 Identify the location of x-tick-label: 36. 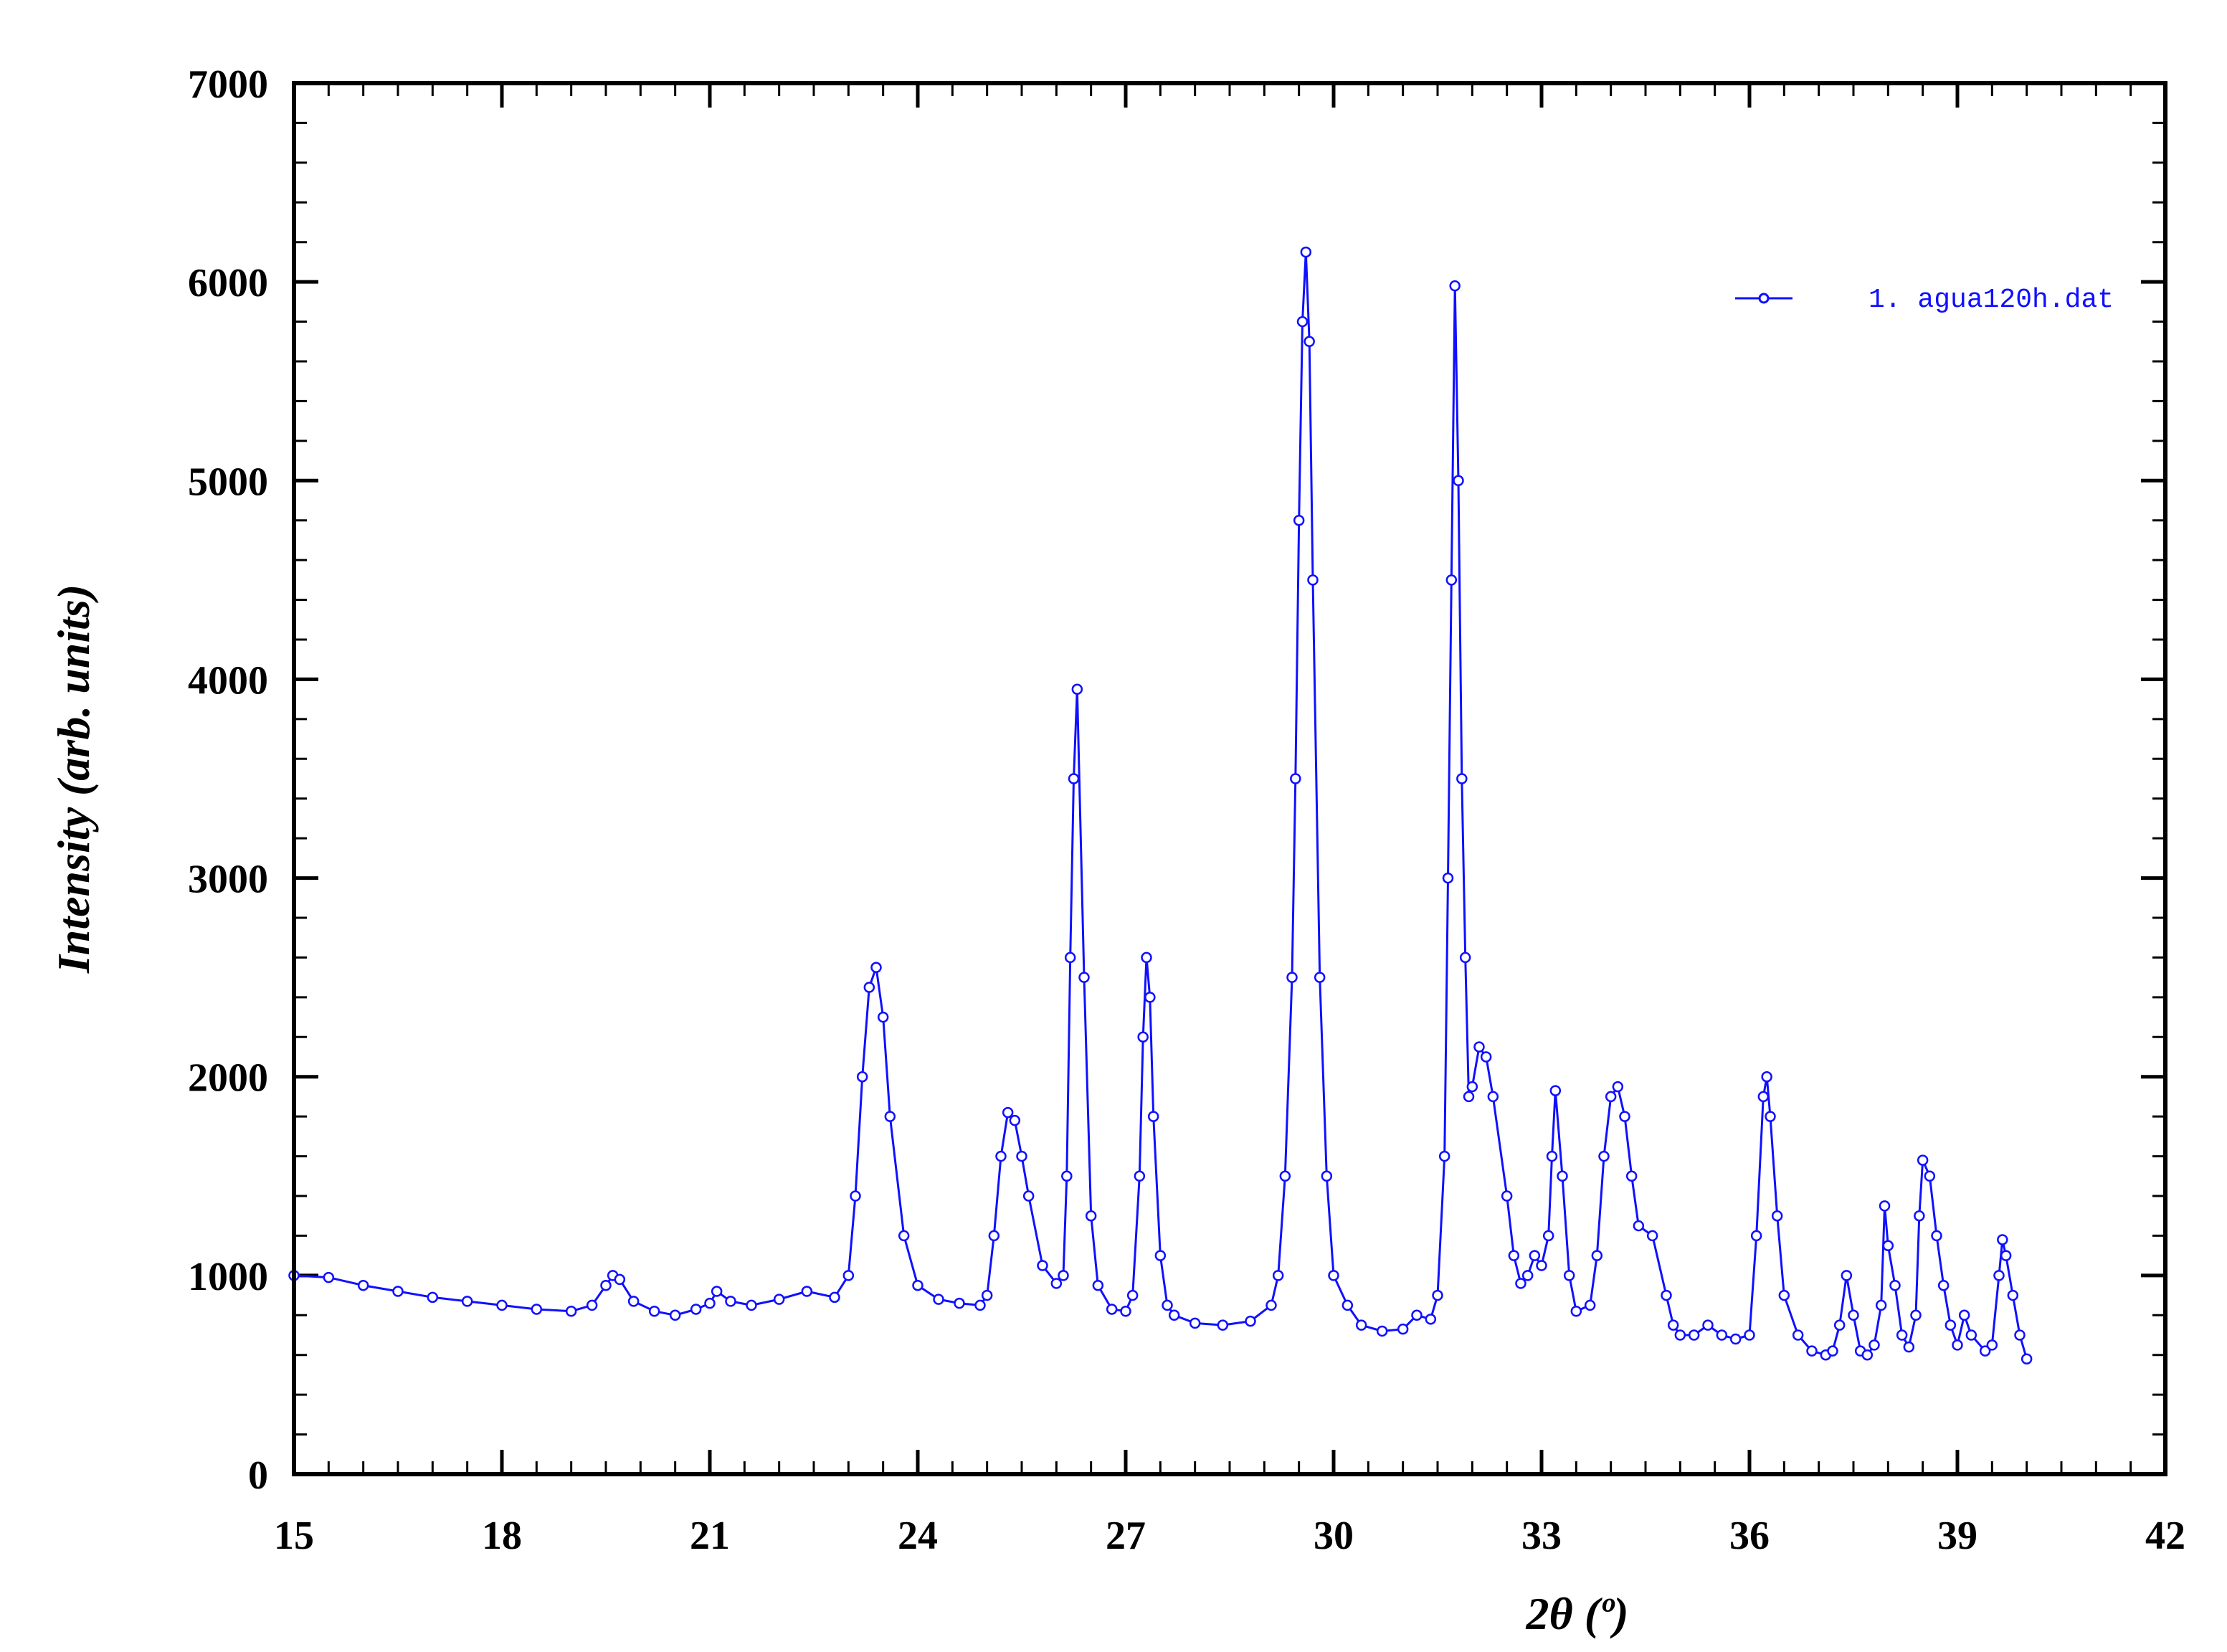
(1749, 1536).